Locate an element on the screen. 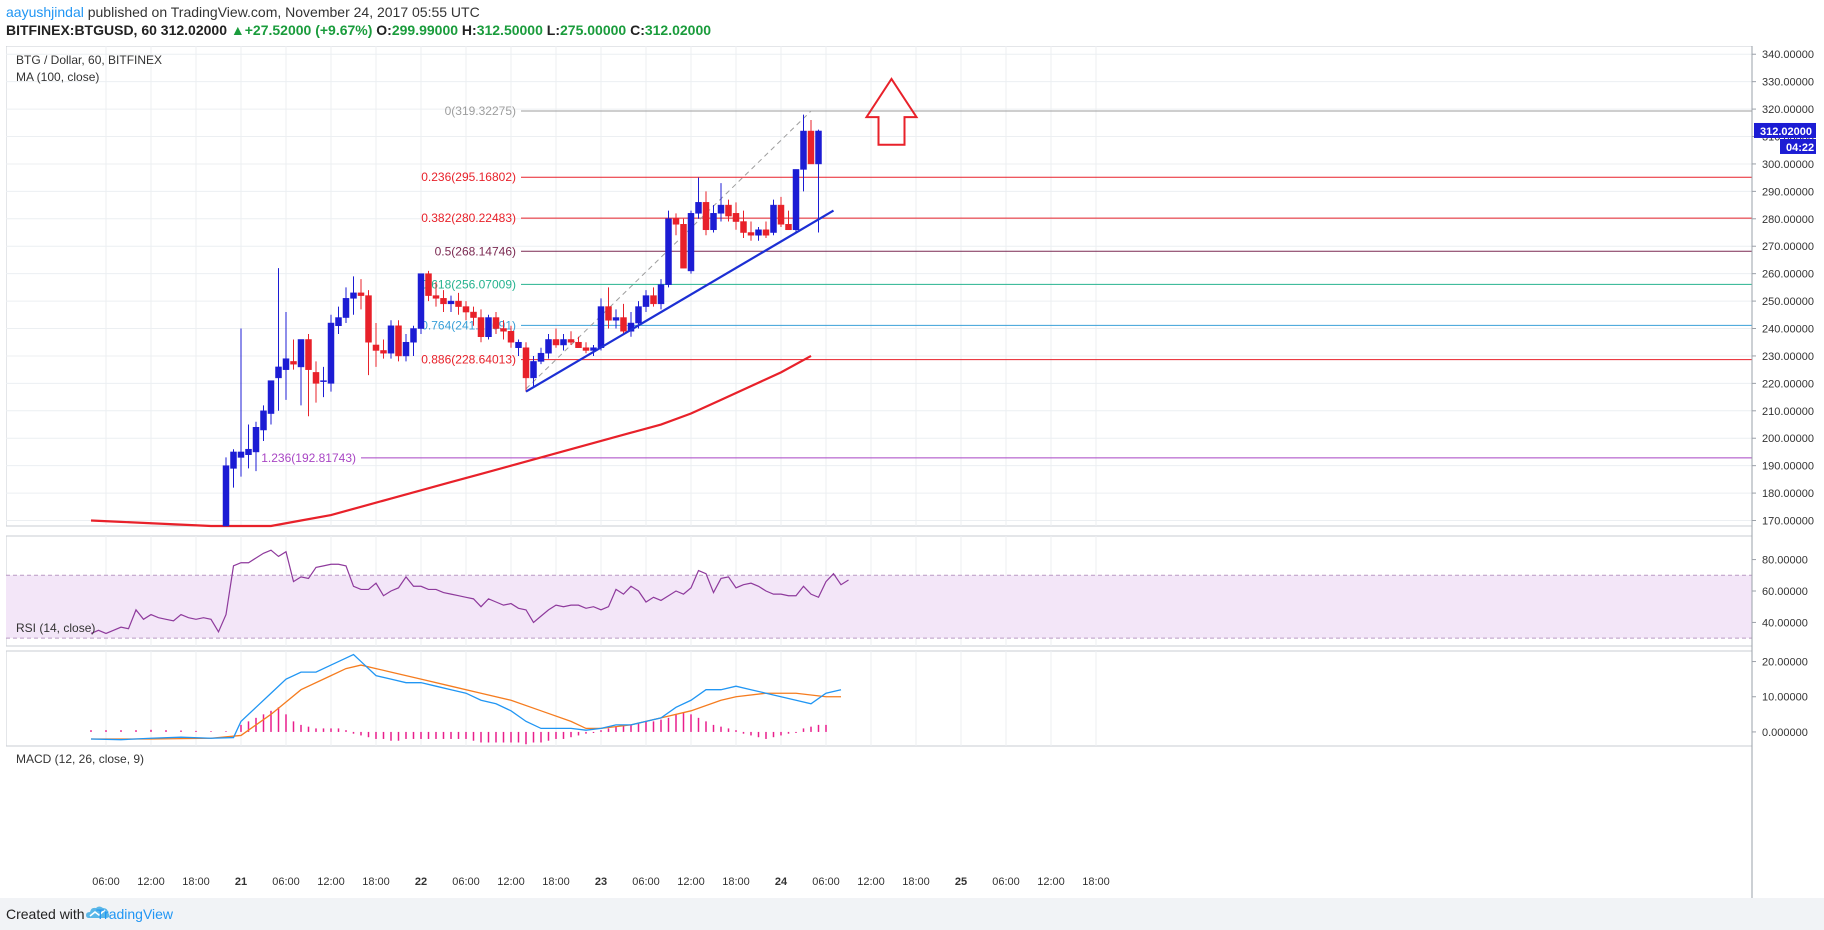 The image size is (1824, 930). fib-level-label: 0.886(228.64013) is located at coordinates (468, 360).